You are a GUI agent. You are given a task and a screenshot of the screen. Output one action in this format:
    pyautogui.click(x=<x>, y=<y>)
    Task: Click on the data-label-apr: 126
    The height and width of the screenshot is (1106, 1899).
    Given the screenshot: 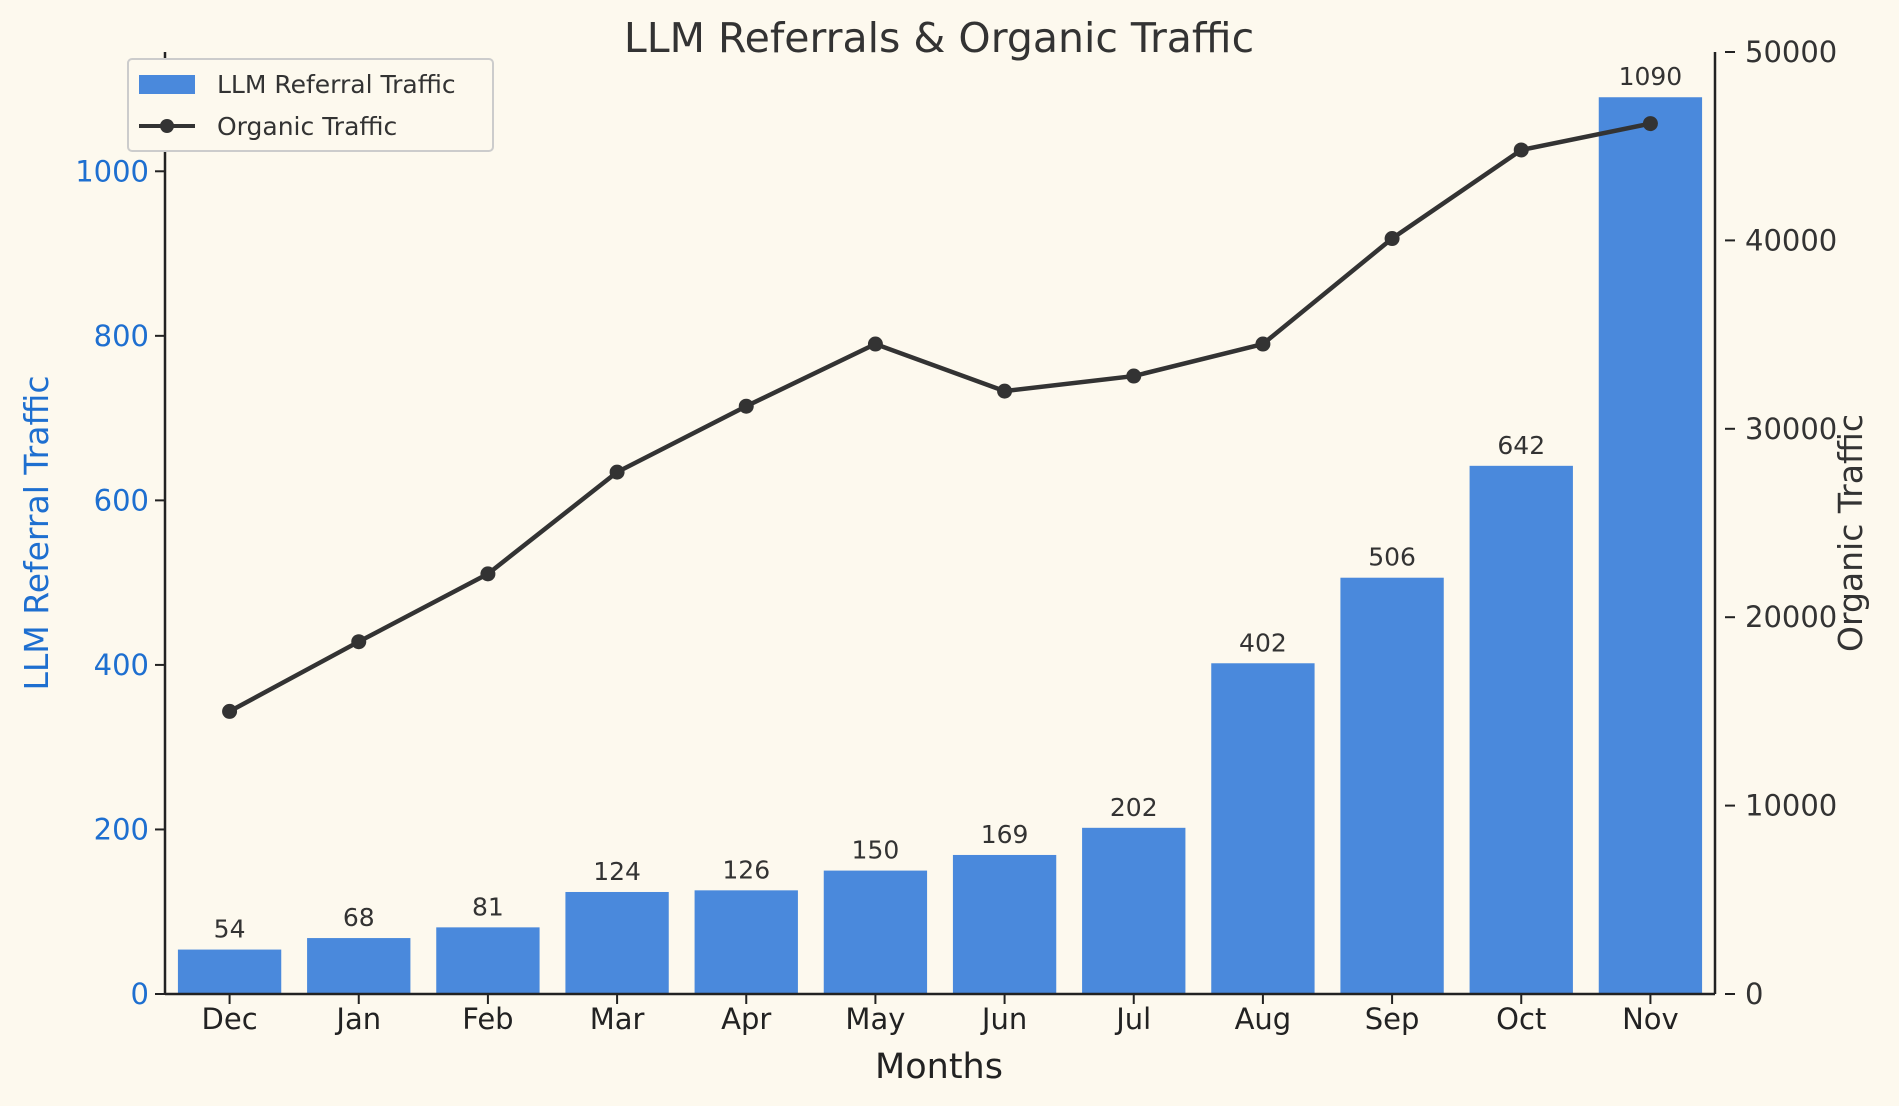 What is the action you would take?
    pyautogui.click(x=746, y=869)
    